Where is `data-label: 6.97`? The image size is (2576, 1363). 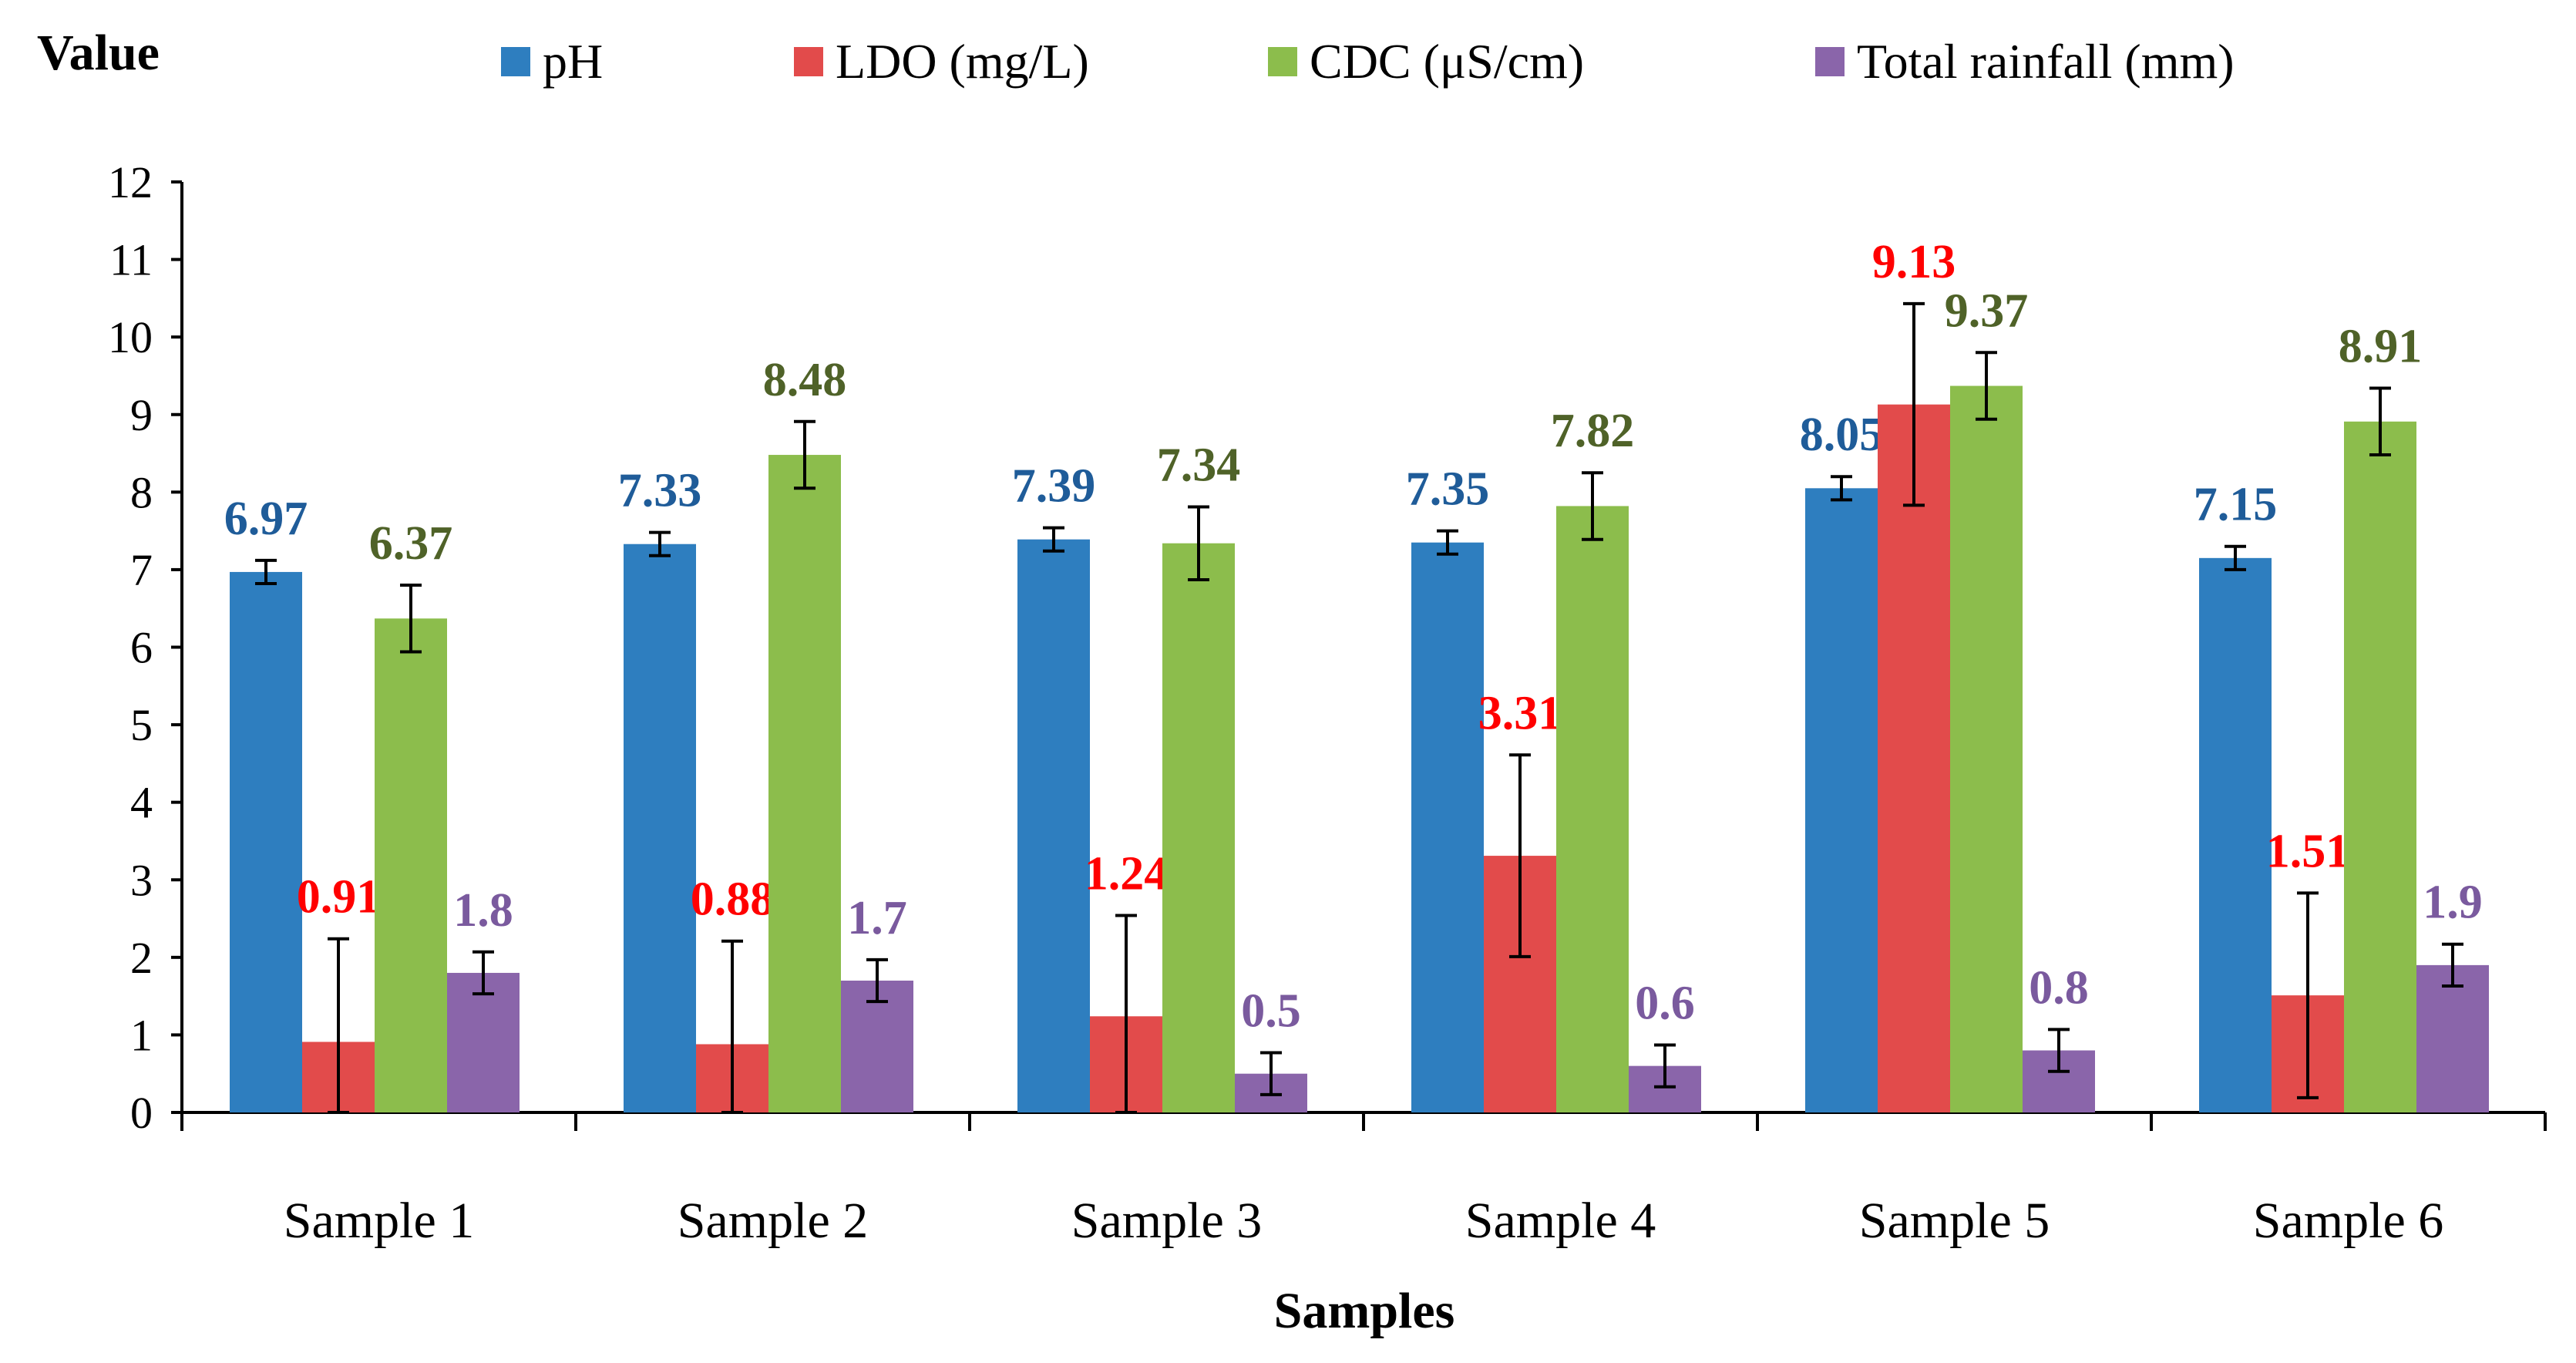 data-label: 6.97 is located at coordinates (266, 519).